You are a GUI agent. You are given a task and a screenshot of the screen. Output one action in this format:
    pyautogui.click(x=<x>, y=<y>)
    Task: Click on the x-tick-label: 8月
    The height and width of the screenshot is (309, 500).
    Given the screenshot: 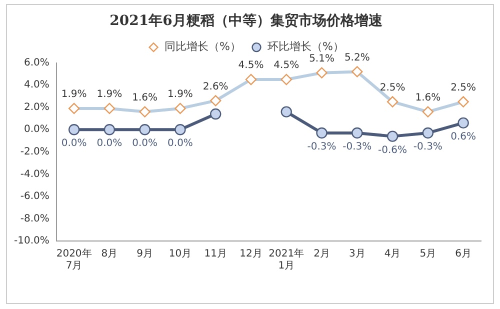 What is the action you would take?
    pyautogui.click(x=109, y=254)
    